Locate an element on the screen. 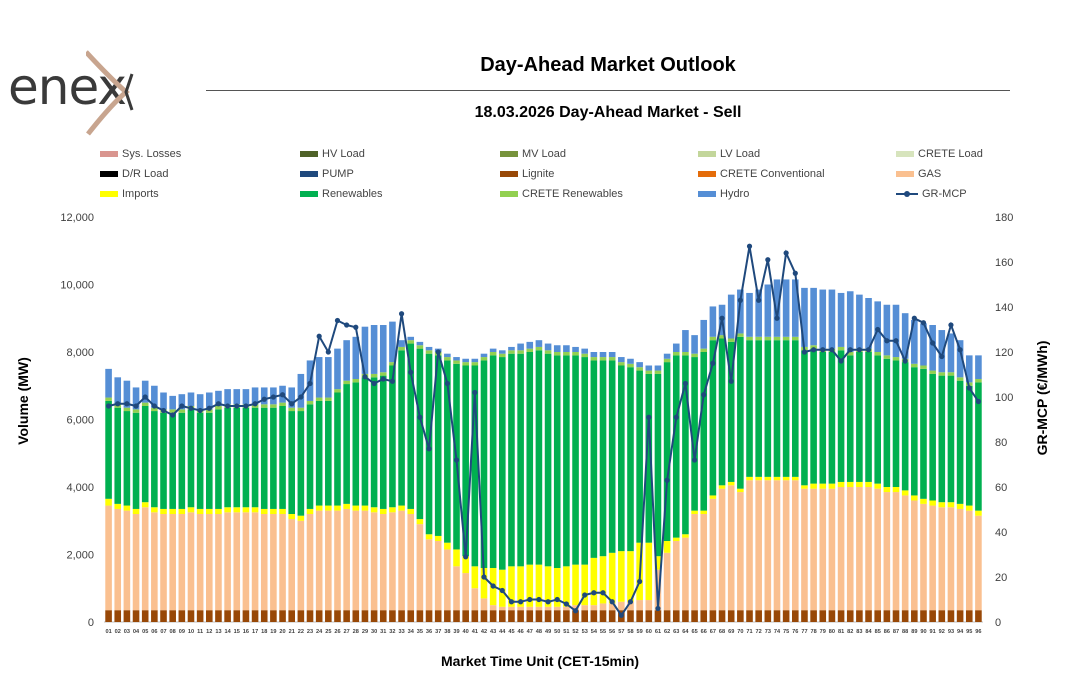  x-tick-label: 94 is located at coordinates (960, 632).